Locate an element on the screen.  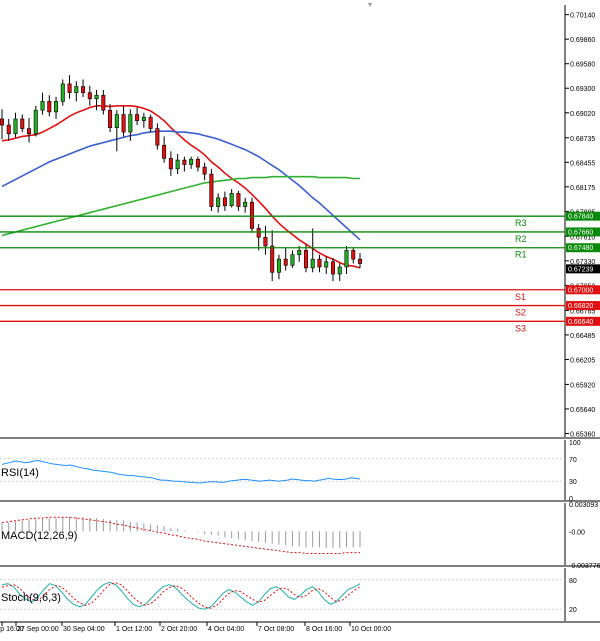
price-tick-label: 0.65920 is located at coordinates (582, 385).